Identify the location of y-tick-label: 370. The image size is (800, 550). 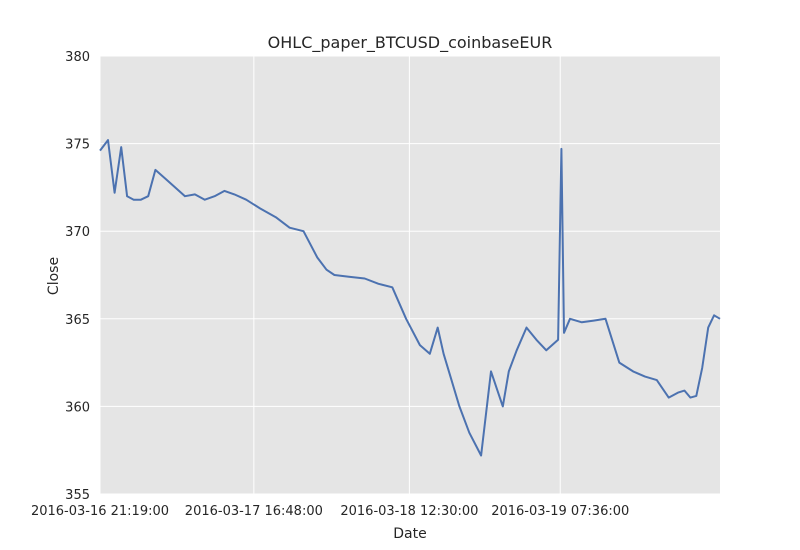
(77, 232).